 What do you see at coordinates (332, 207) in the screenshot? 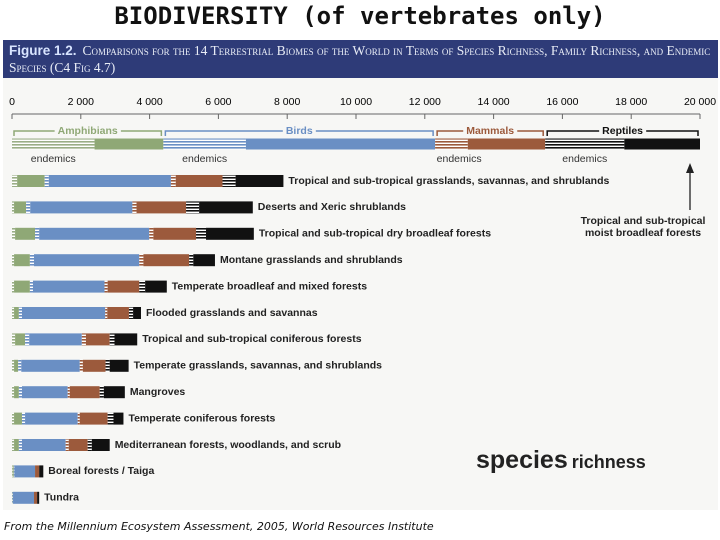
I see `category-label: Deserts and Xeric shrublands` at bounding box center [332, 207].